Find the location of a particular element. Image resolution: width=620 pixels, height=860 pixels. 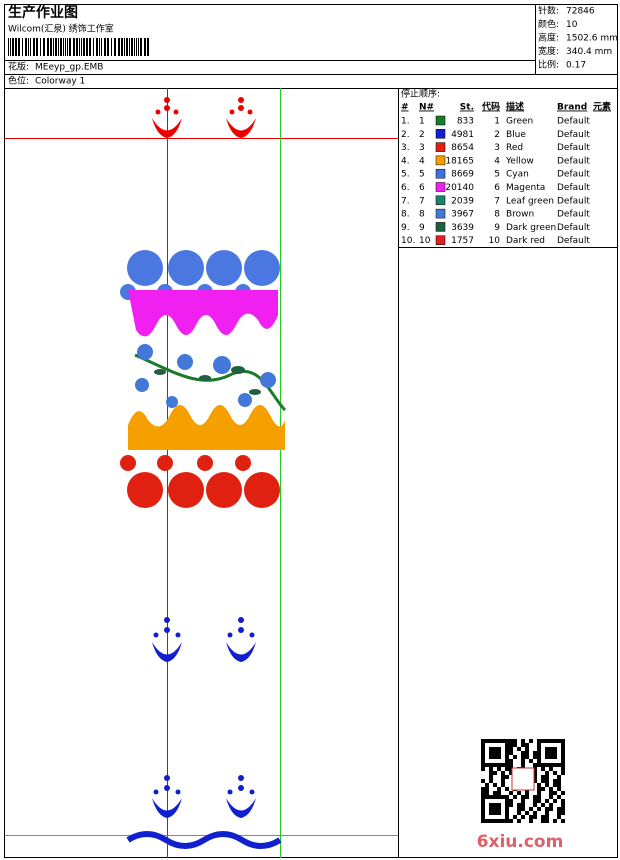

column-header: 描述 is located at coordinates (515, 107).